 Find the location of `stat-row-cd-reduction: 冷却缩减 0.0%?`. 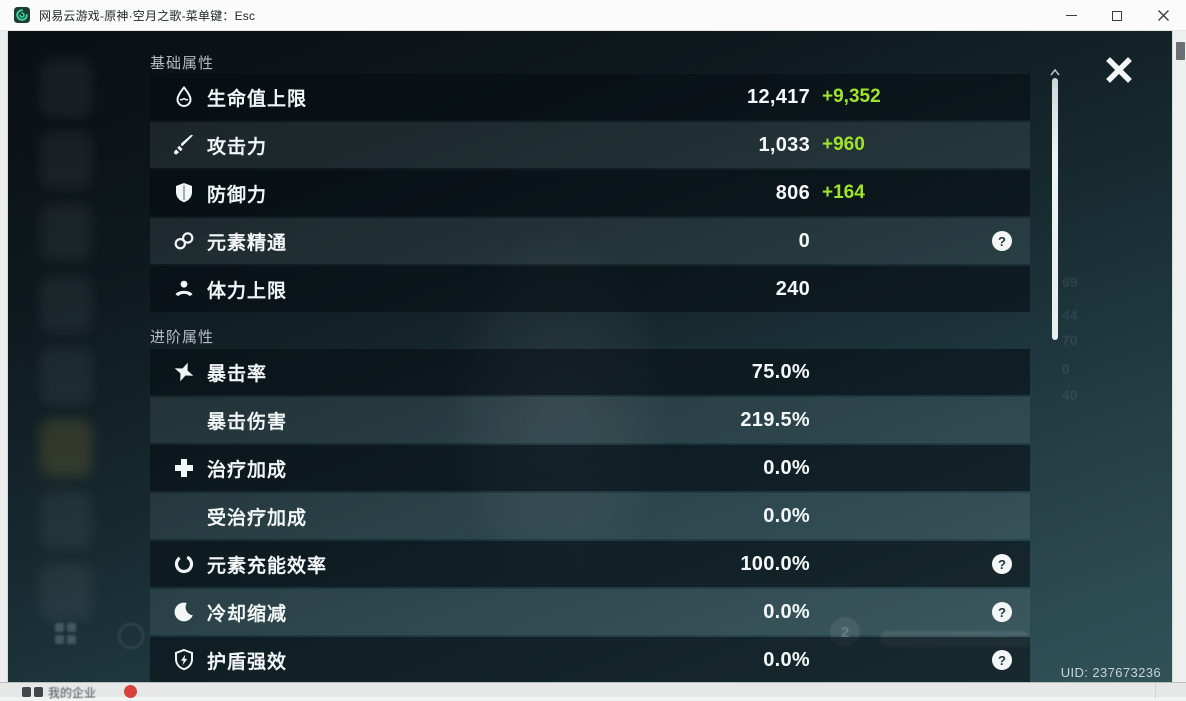

stat-row-cd-reduction: 冷却缩减 0.0%? is located at coordinates (590, 612).